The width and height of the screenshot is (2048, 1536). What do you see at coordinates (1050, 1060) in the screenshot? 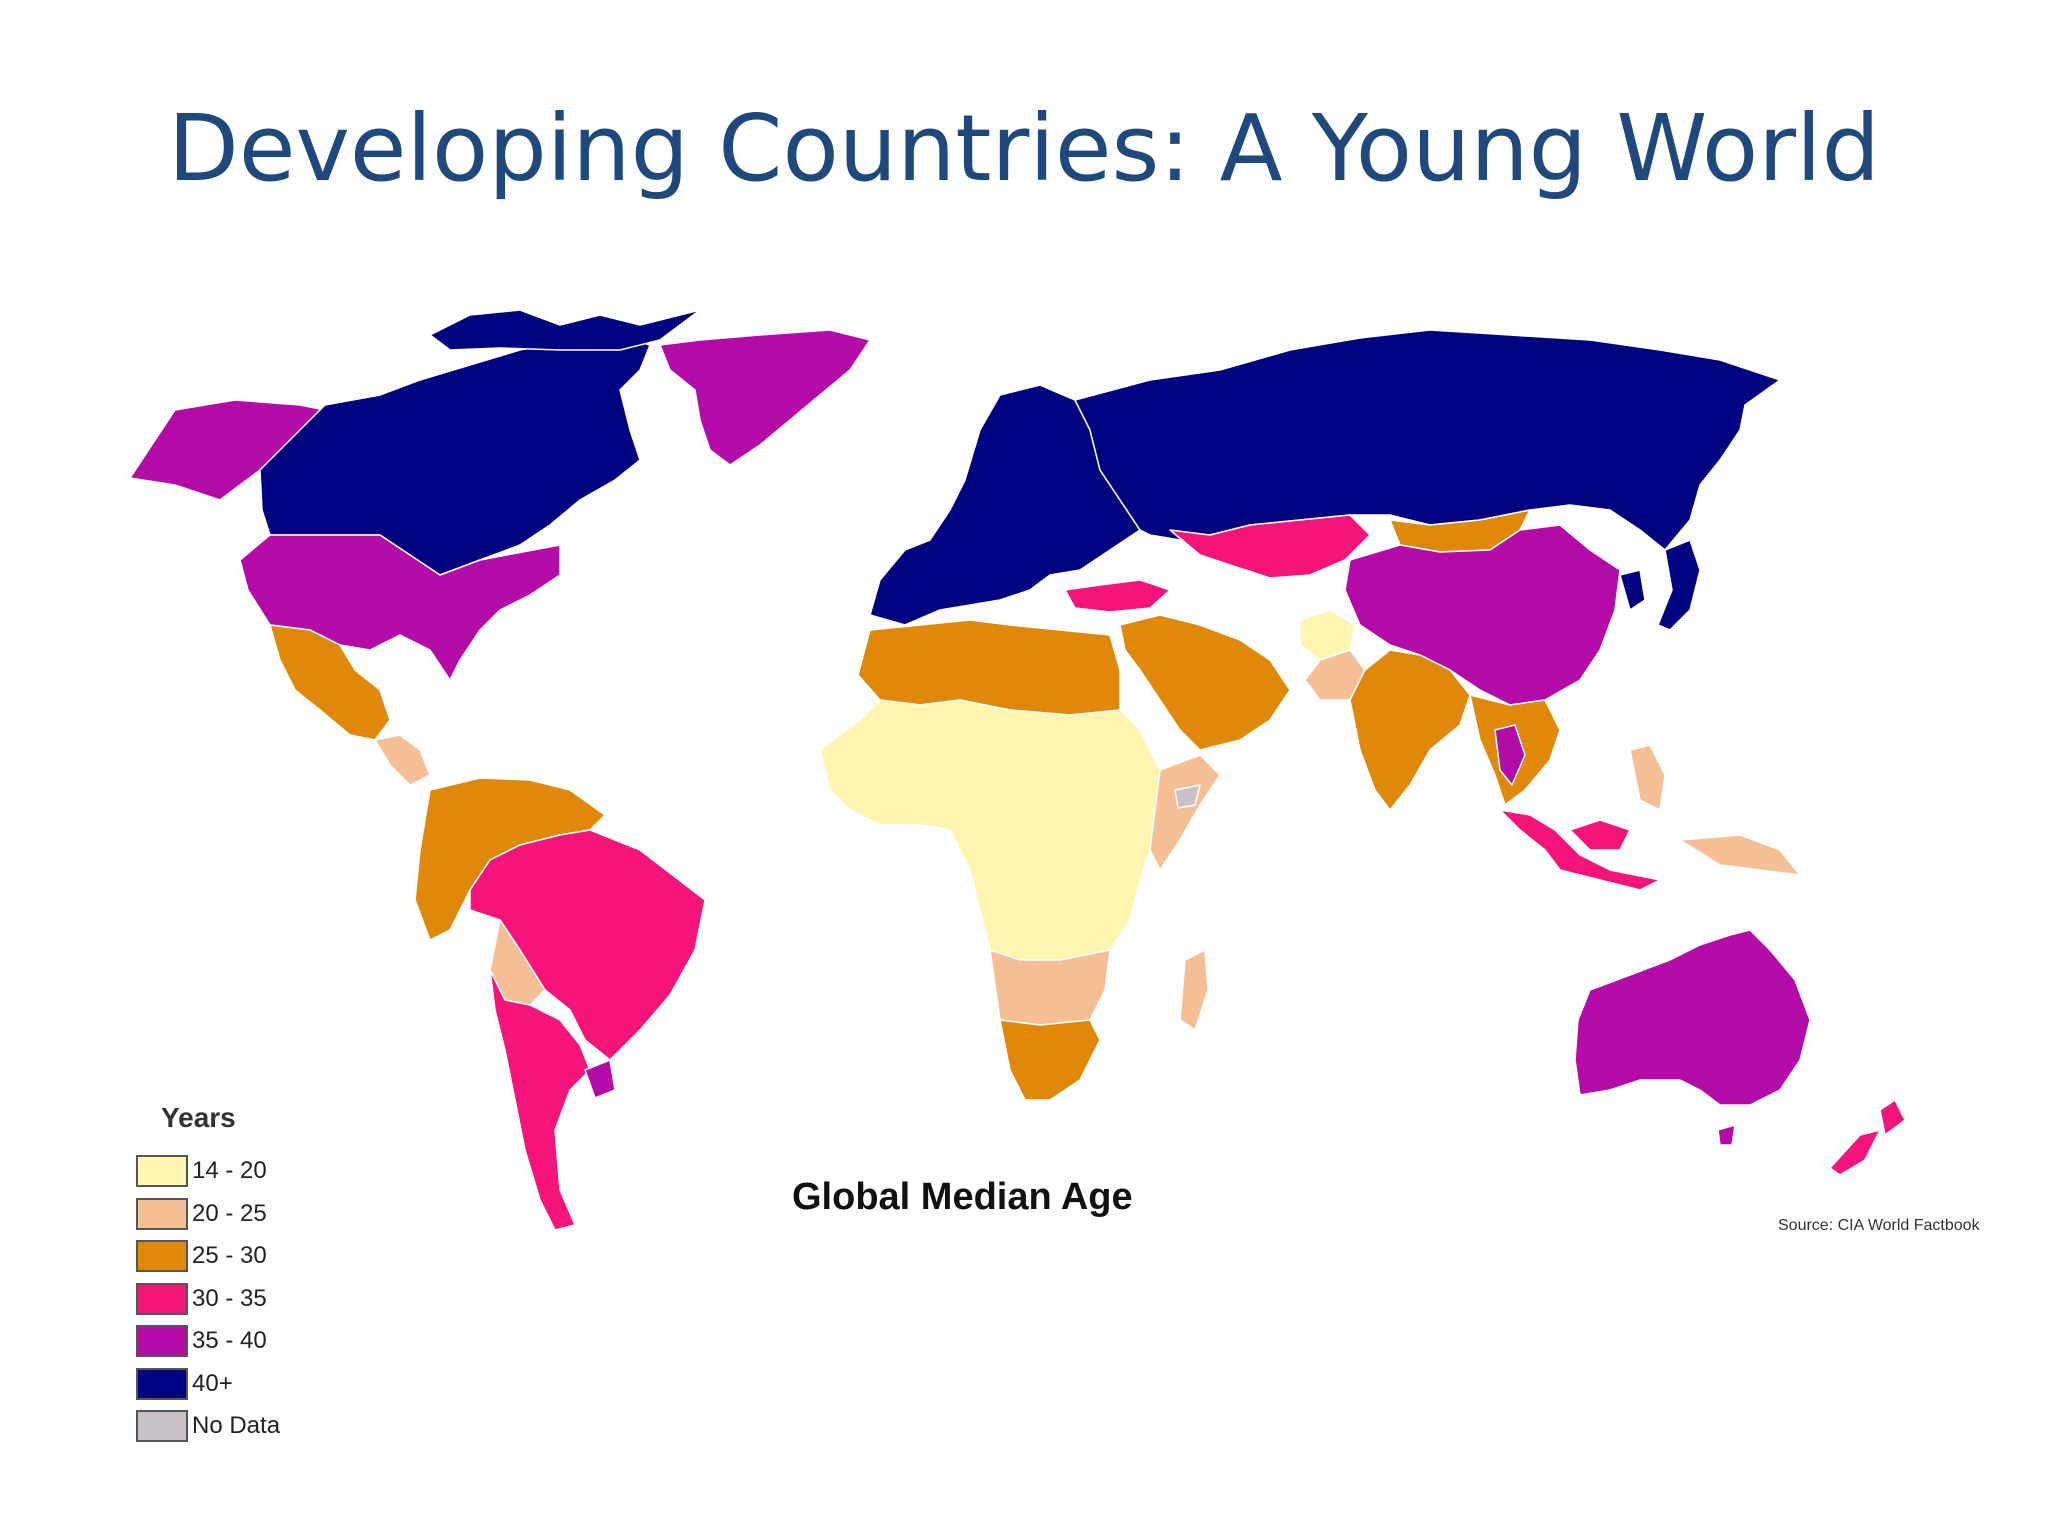
I see `region-south-africa` at bounding box center [1050, 1060].